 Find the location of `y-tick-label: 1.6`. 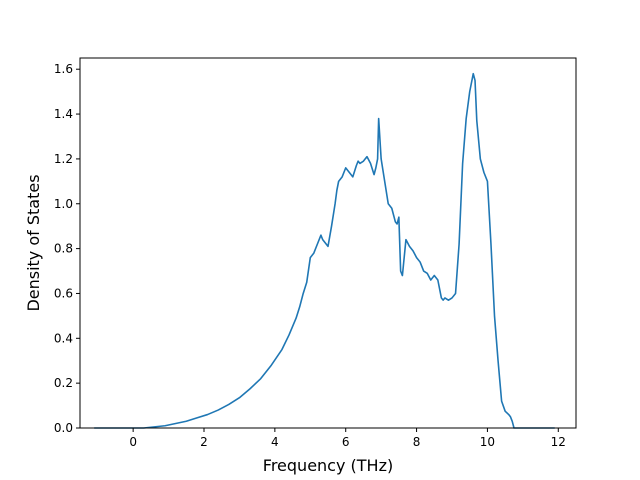

y-tick-label: 1.6 is located at coordinates (63, 69).